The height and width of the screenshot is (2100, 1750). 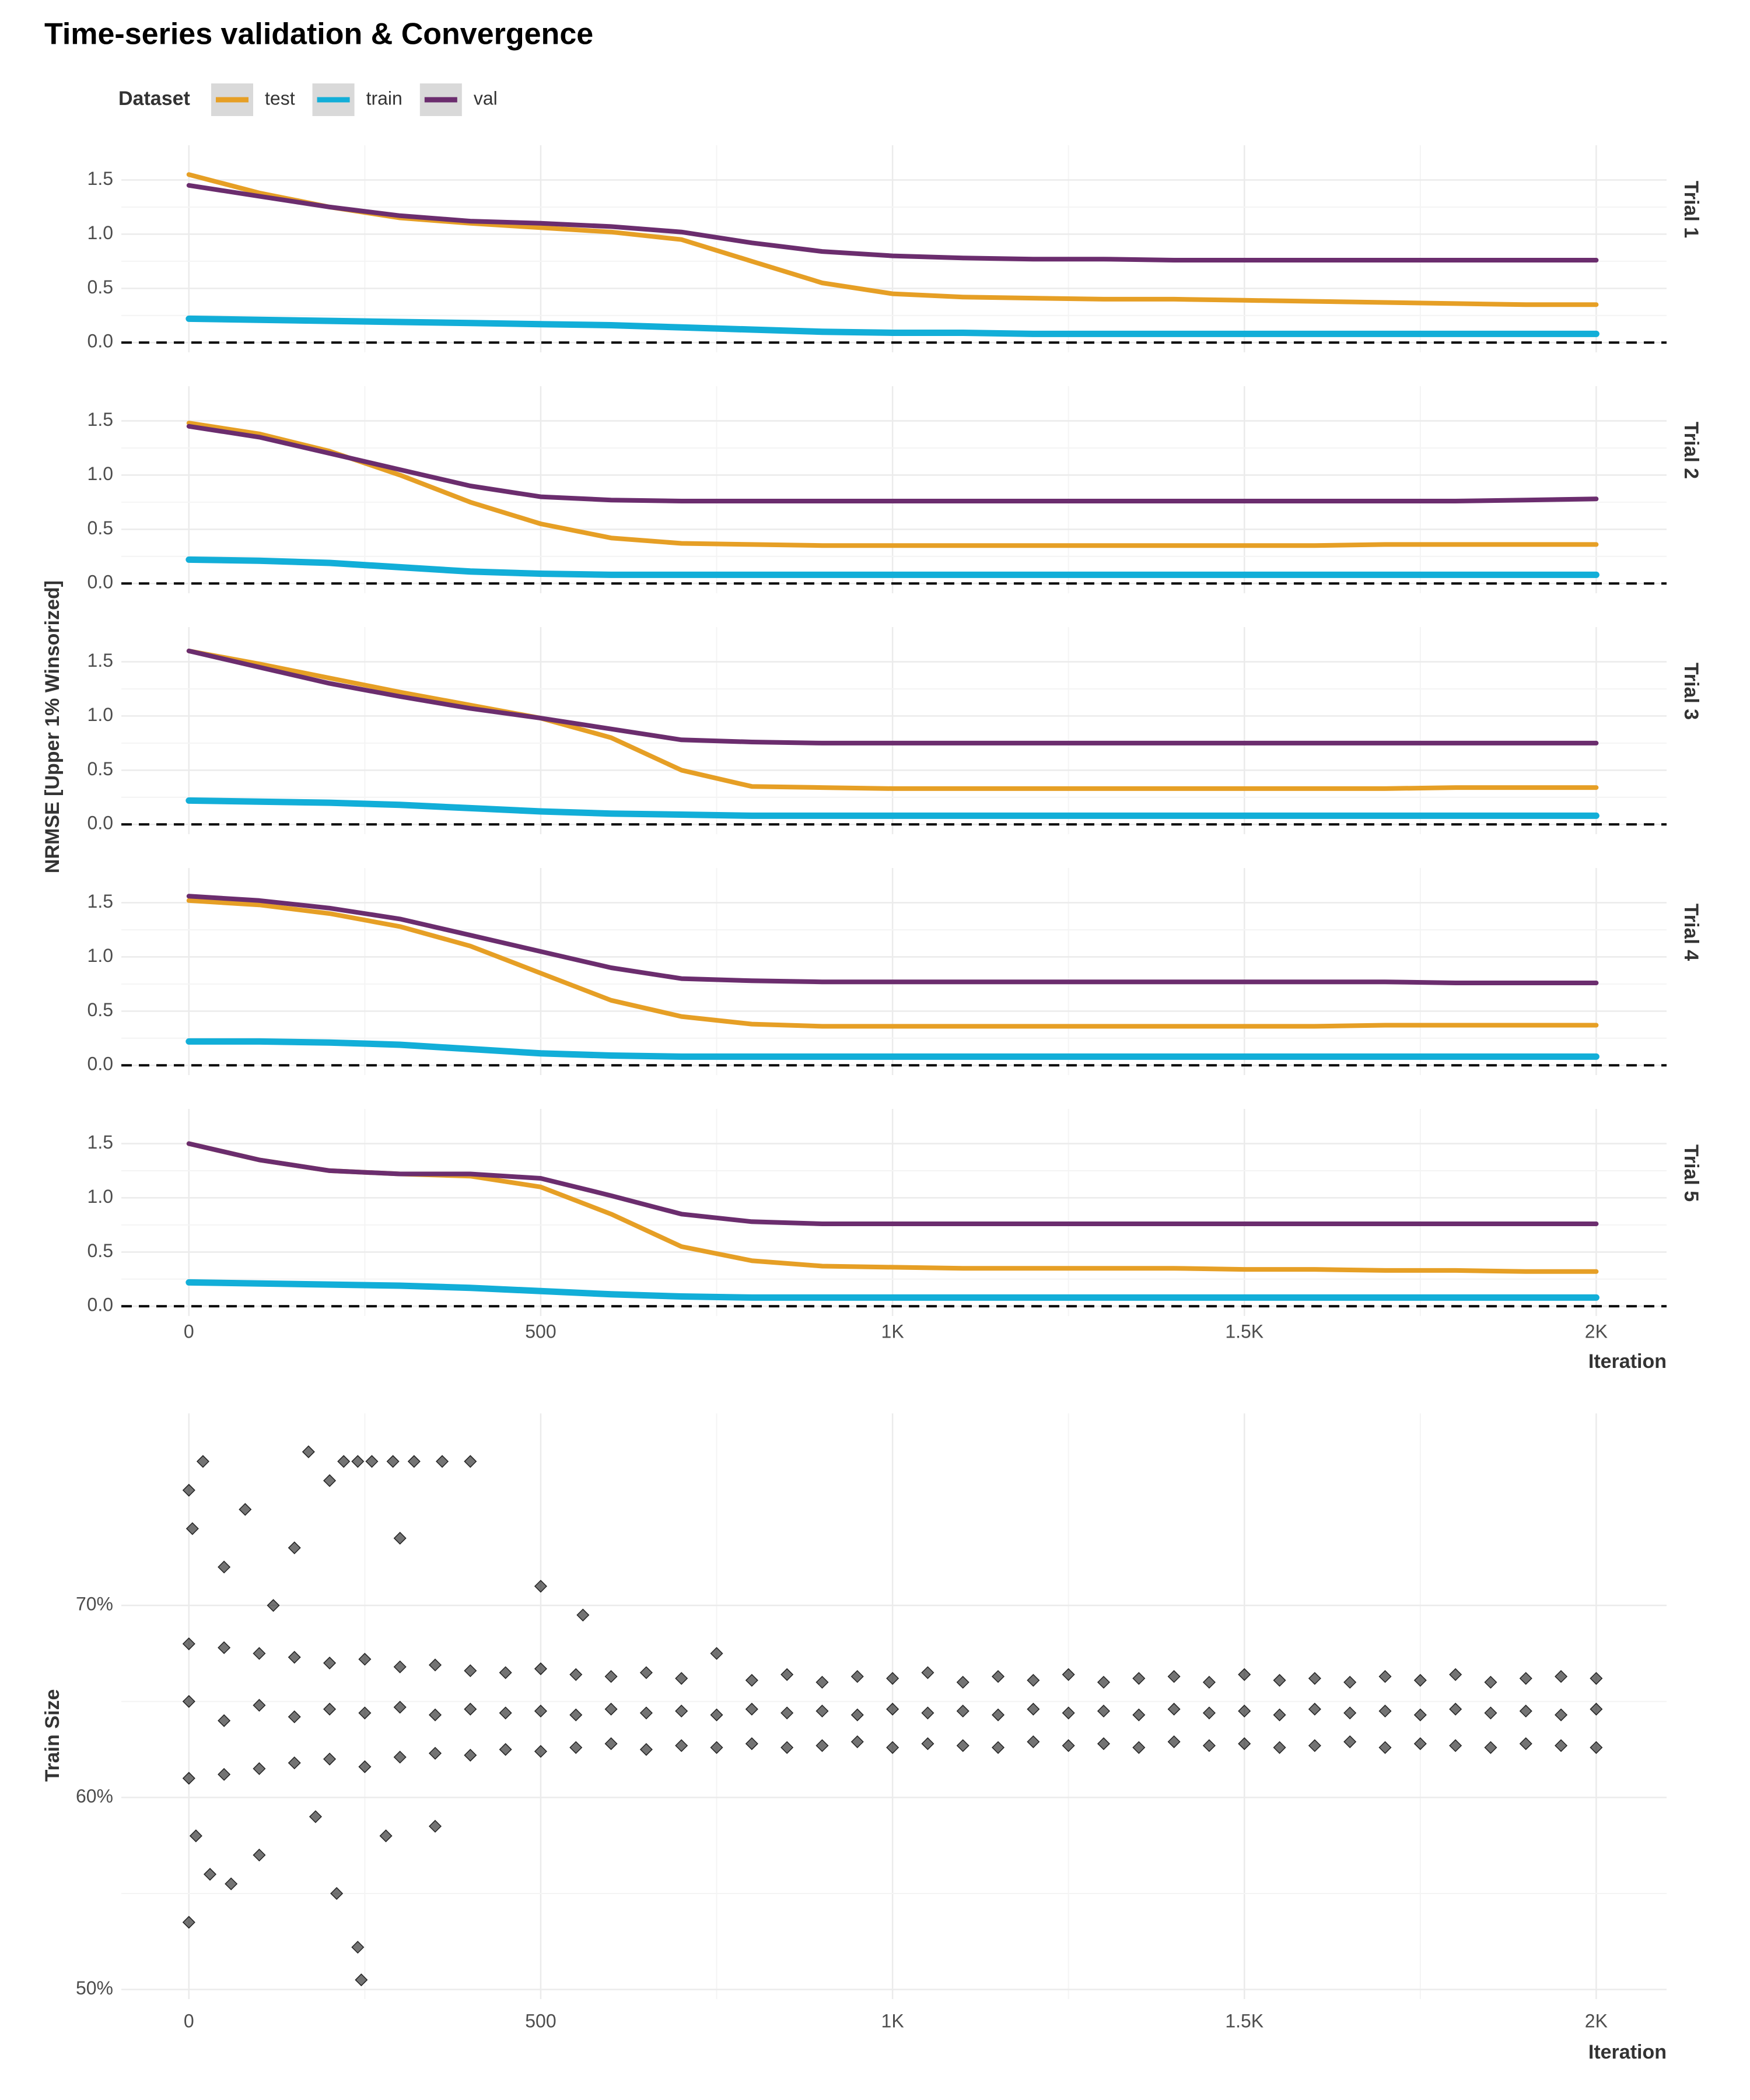 What do you see at coordinates (94, 1988) in the screenshot?
I see `y-tick-label: 50%` at bounding box center [94, 1988].